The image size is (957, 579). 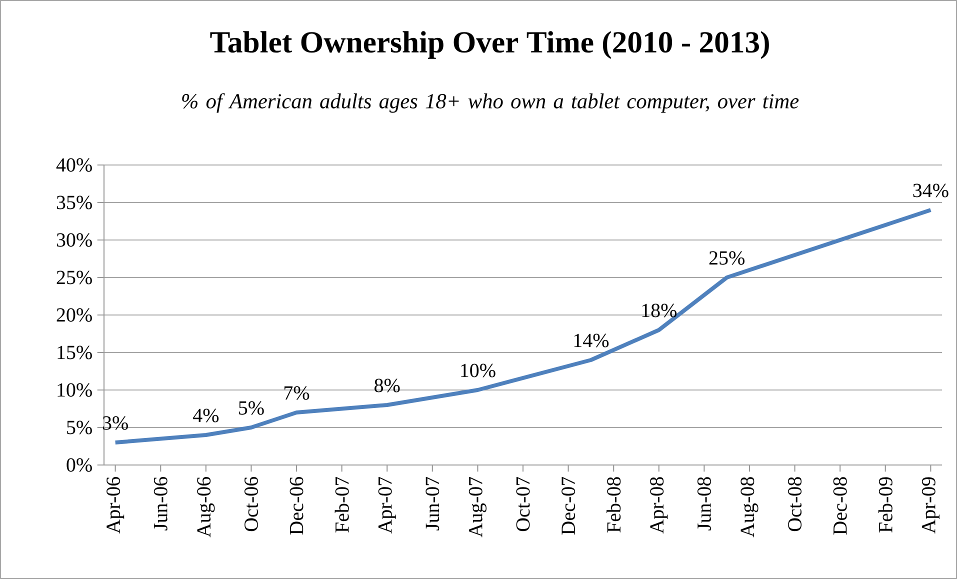 I want to click on data-label: 8%, so click(x=387, y=385).